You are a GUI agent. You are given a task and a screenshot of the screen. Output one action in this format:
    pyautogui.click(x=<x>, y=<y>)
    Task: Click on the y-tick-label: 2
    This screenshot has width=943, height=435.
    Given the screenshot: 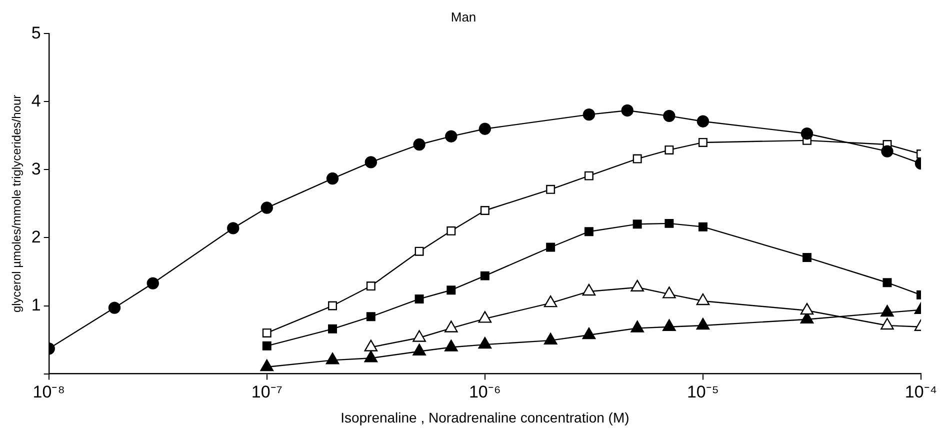 What is the action you would take?
    pyautogui.click(x=36, y=236)
    